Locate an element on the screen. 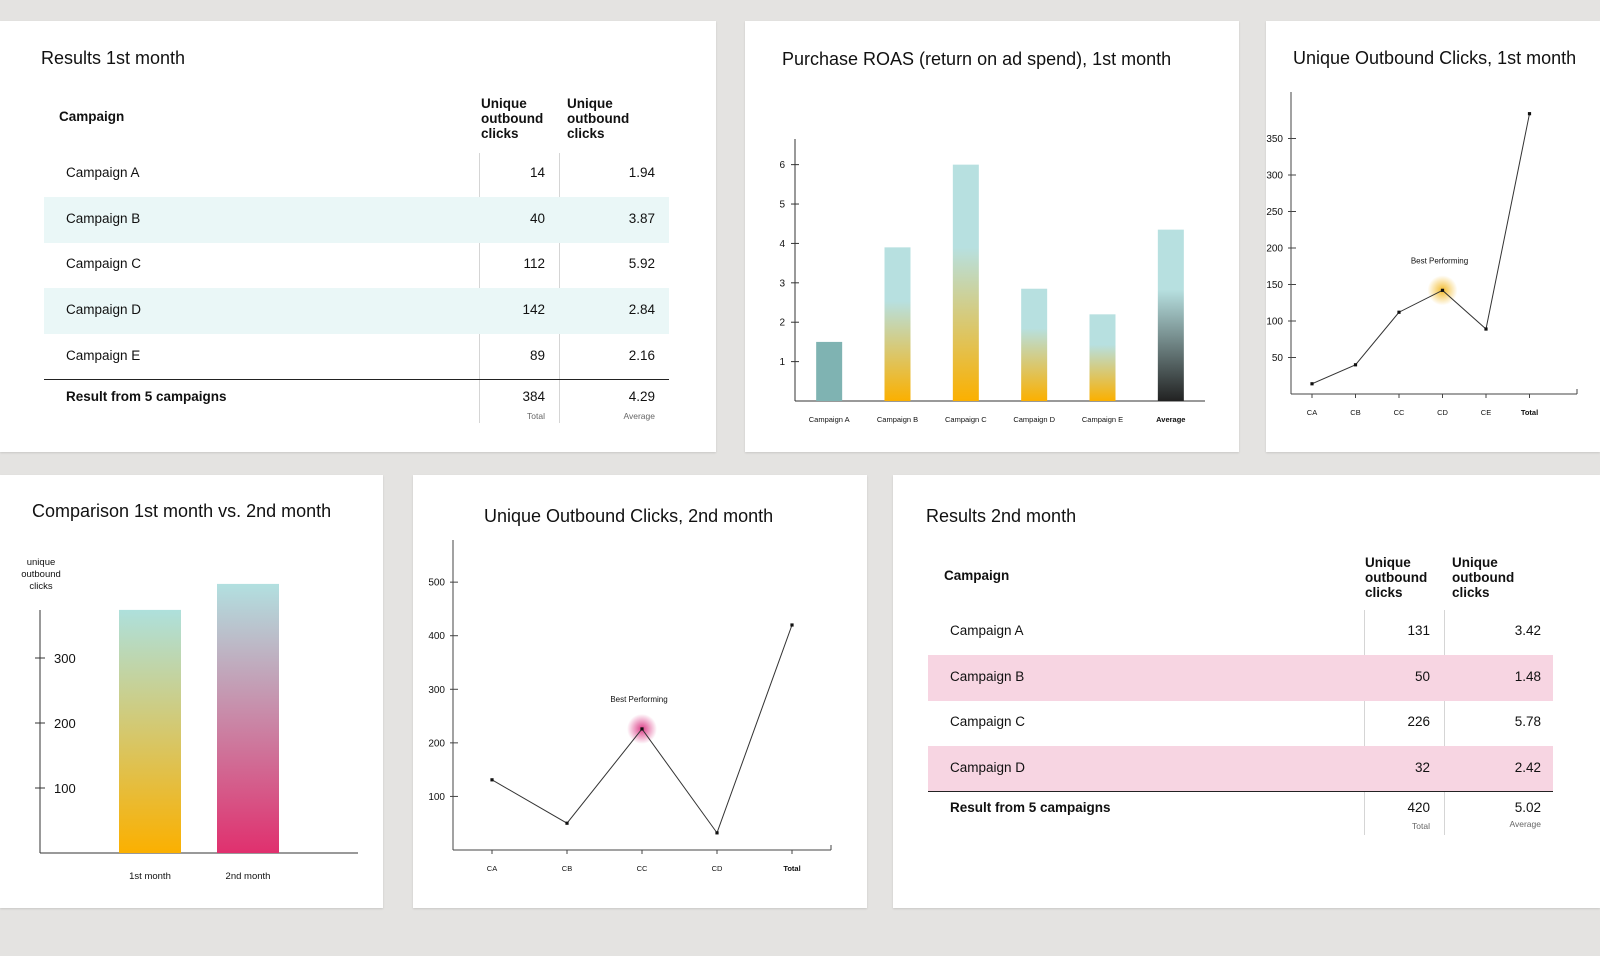 This screenshot has width=1600, height=956. y-tick-label: 500 is located at coordinates (436, 583).